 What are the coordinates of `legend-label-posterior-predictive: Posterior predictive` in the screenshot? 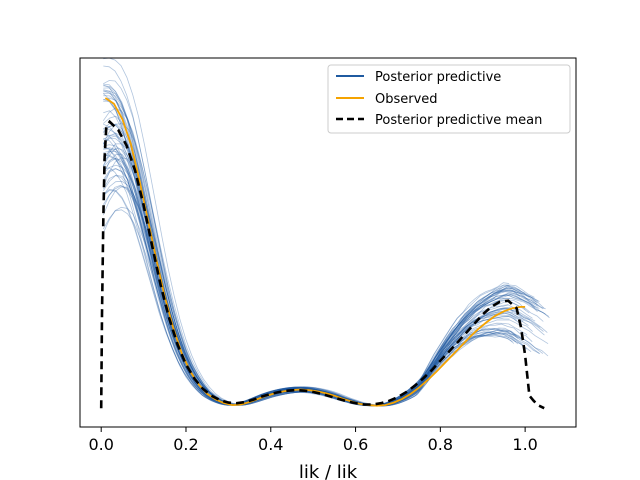 It's located at (438, 77).